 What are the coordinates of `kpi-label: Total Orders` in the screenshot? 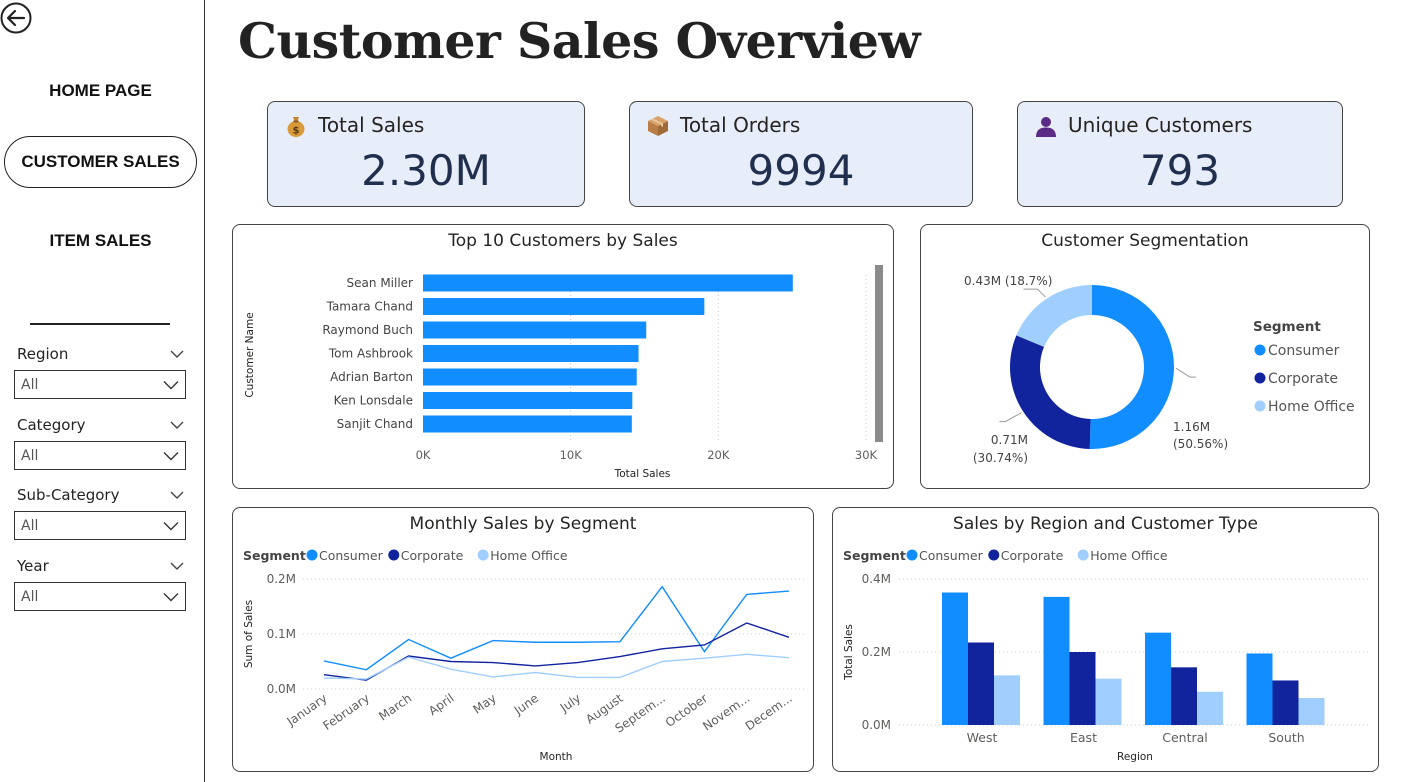 It's located at (740, 125).